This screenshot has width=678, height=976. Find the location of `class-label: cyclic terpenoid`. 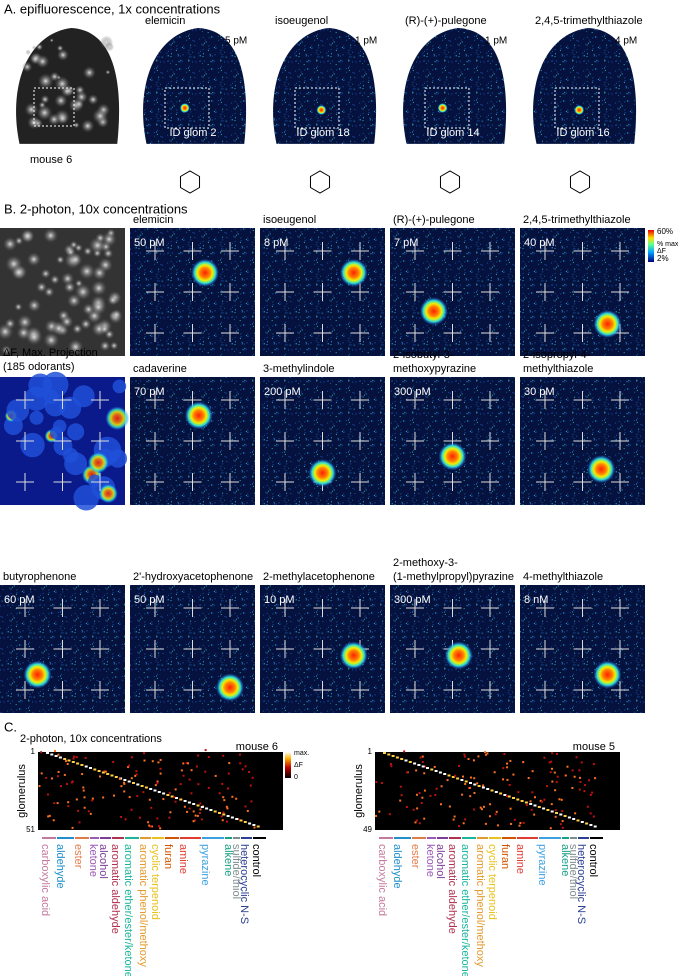

class-label: cyclic terpenoid is located at coordinates (155, 882).